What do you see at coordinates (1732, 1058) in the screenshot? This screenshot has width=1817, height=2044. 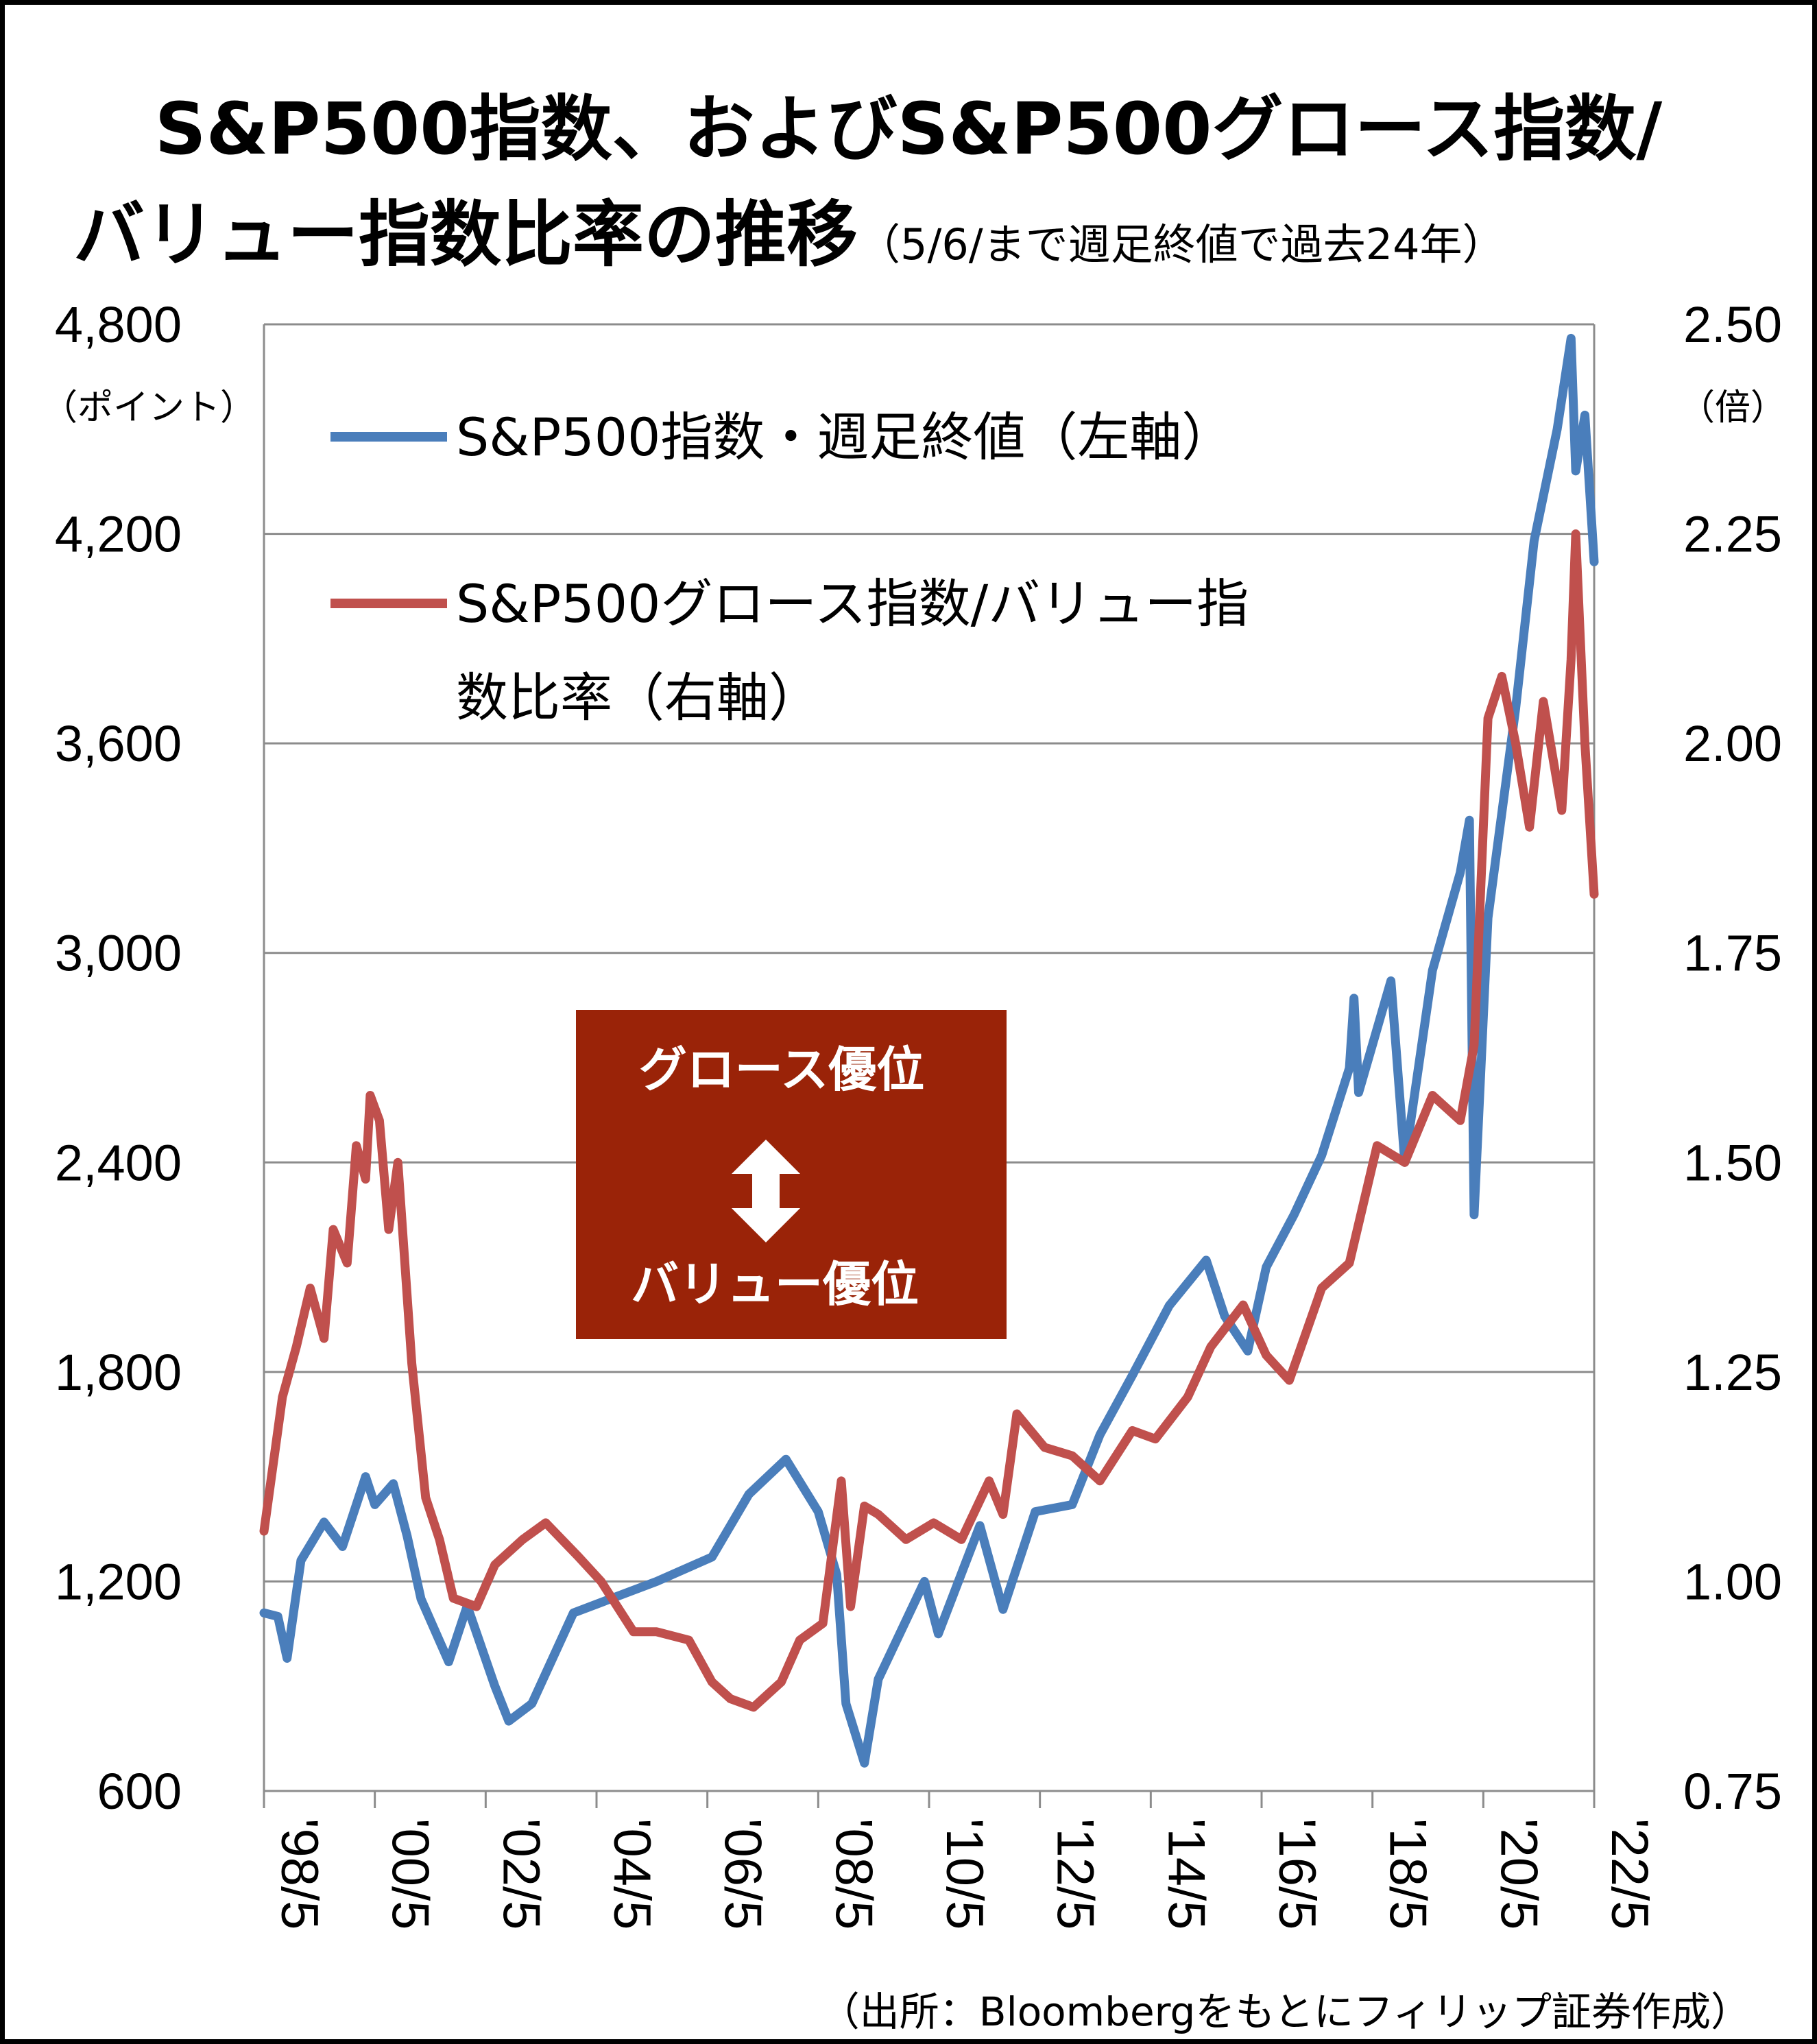 I see `right-axis-ticks: 2.50 2.25 2.00 1.75 1.50 1.25 1.00 0.75` at bounding box center [1732, 1058].